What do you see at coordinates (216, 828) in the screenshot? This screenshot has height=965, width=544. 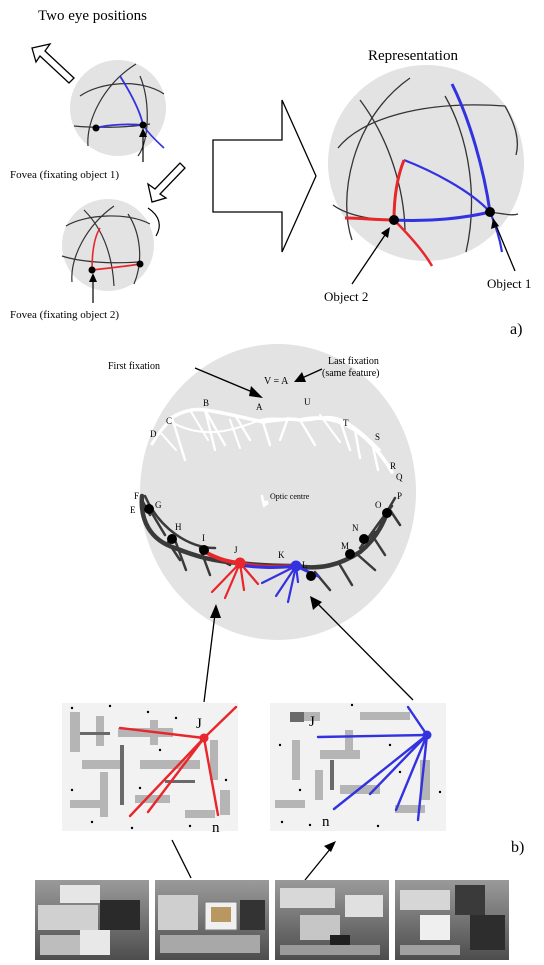 I see `patch-left-n: n` at bounding box center [216, 828].